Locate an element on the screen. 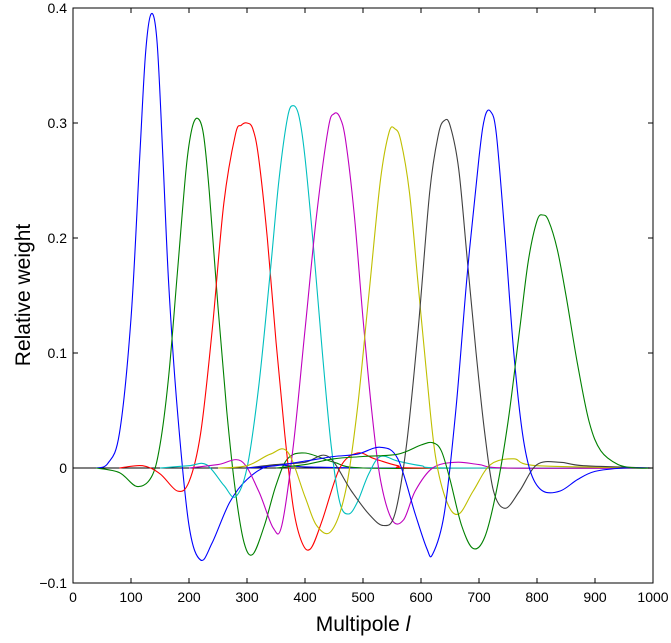 Image resolution: width=671 pixels, height=643 pixels. x-tick-label: 400 is located at coordinates (305, 597).